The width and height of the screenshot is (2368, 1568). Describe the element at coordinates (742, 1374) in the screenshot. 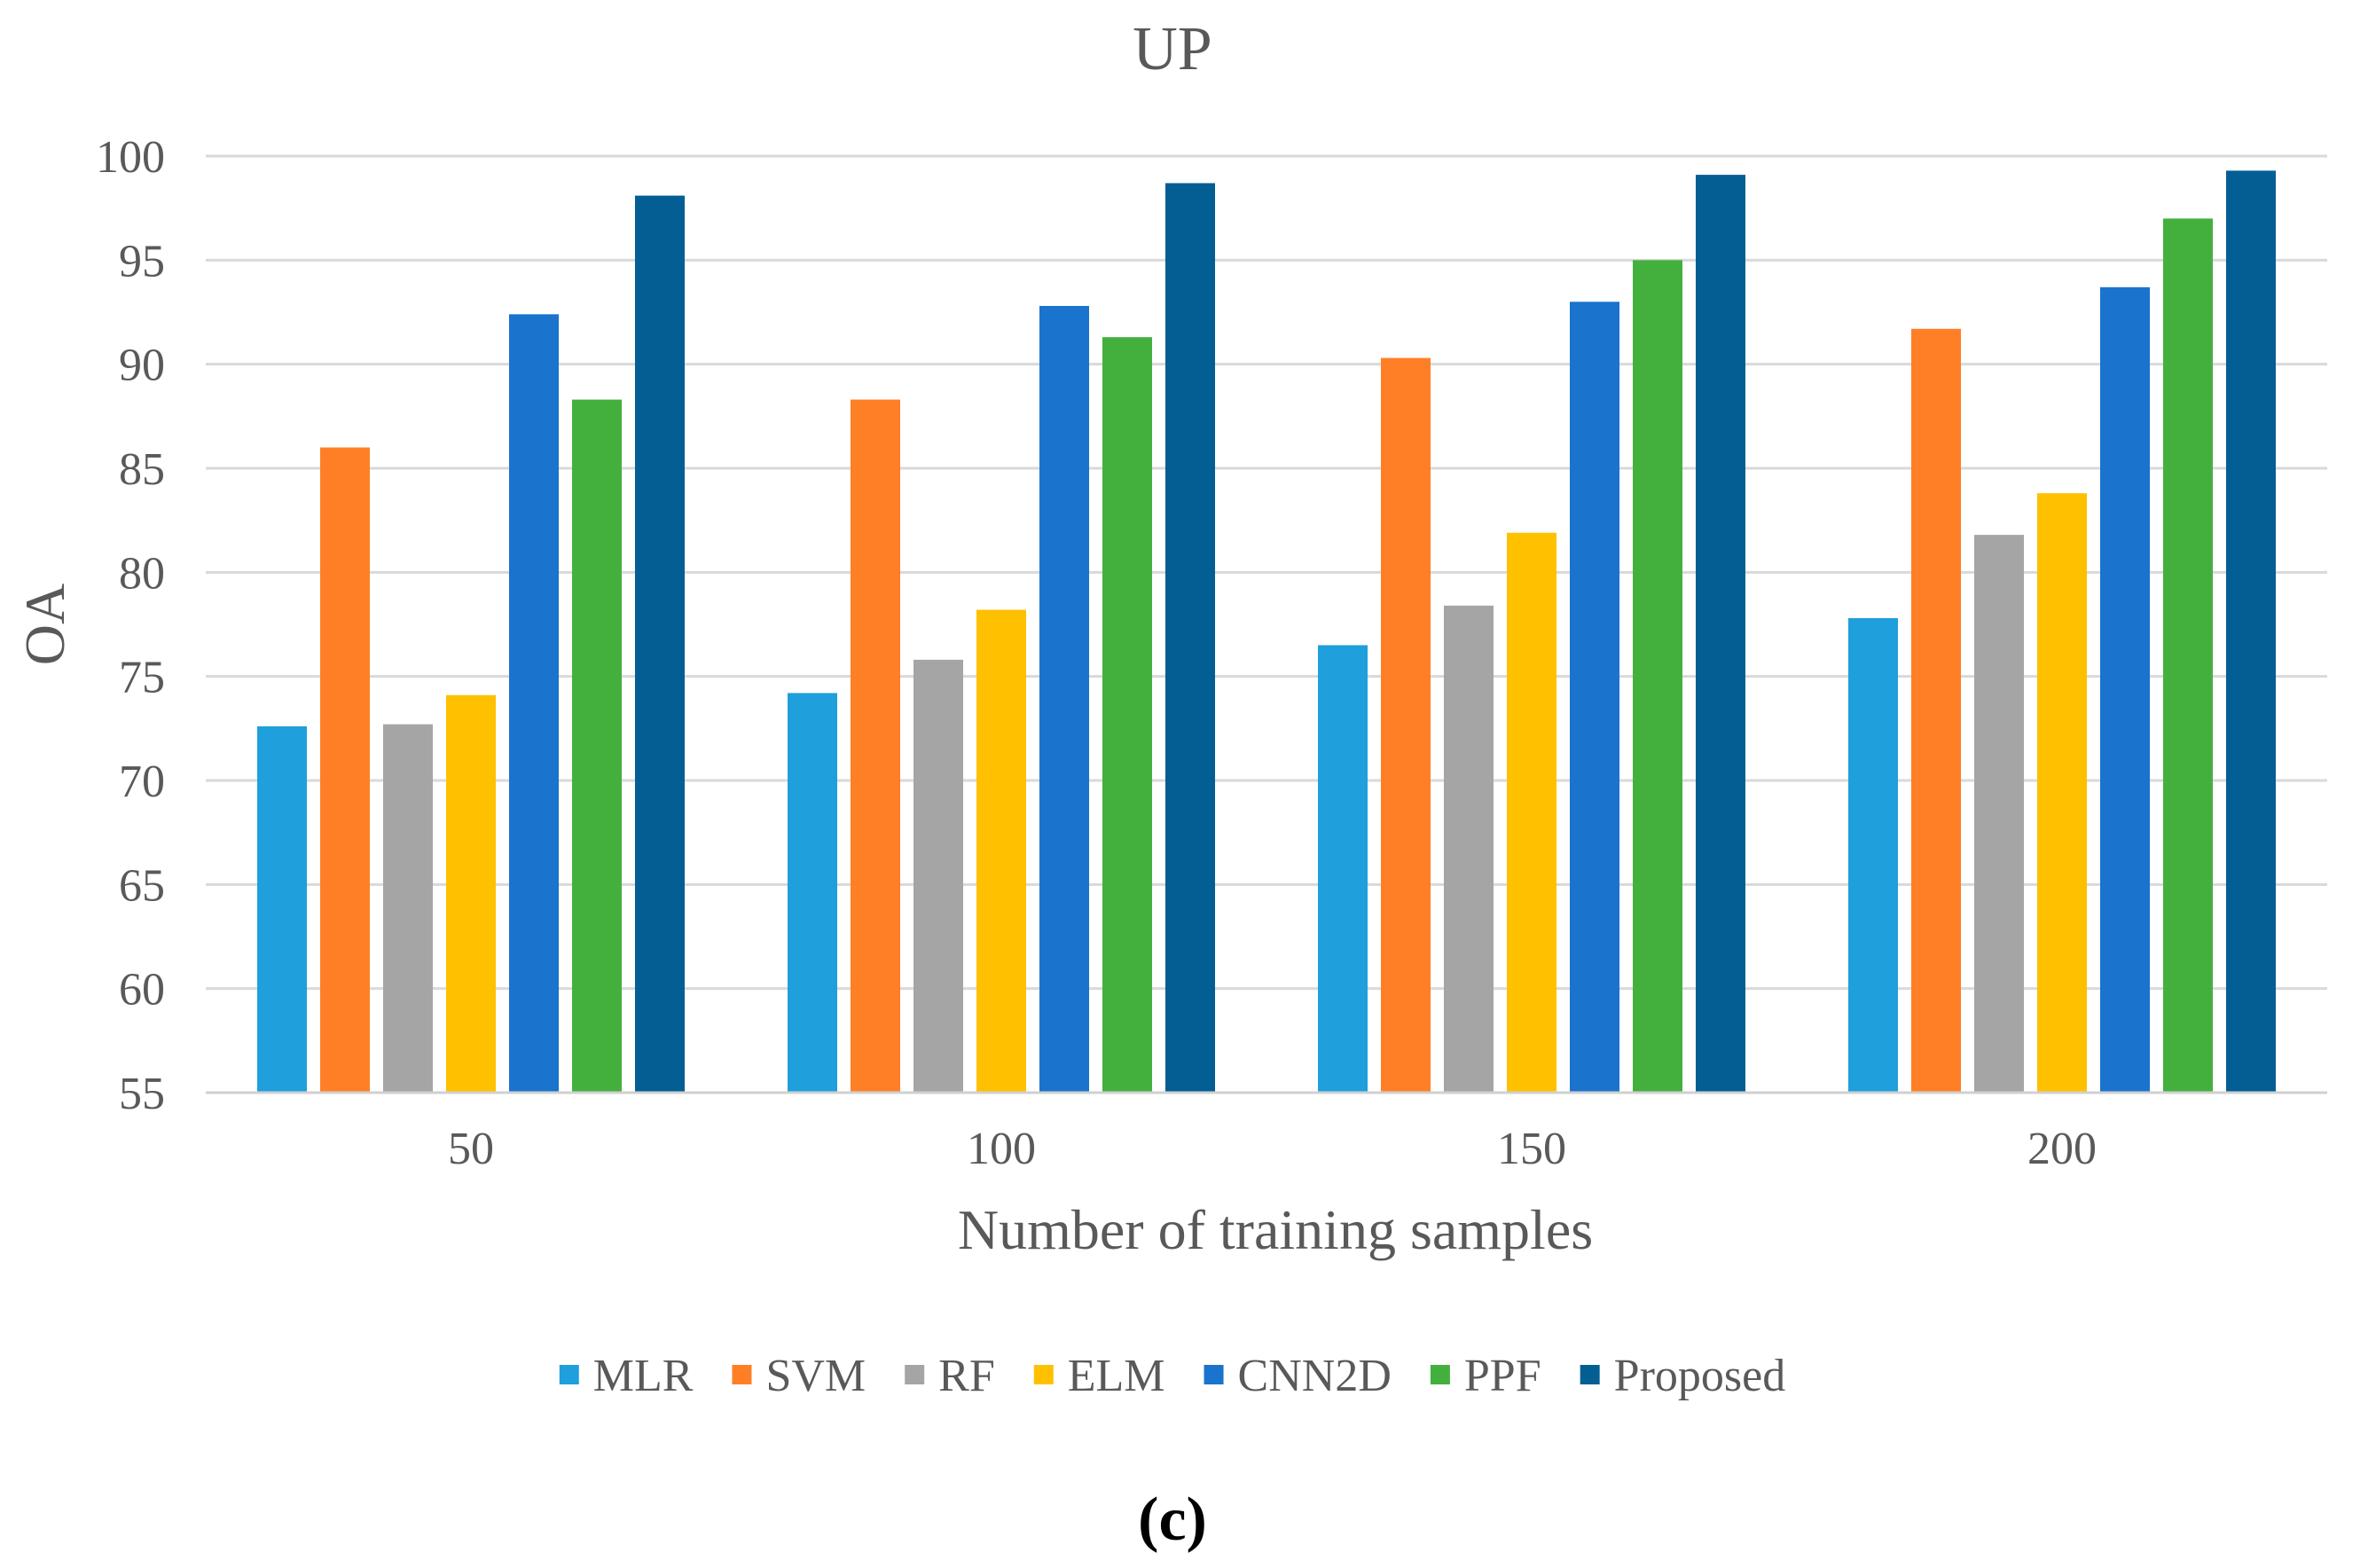

I see `legend-swatch-svm` at that location.